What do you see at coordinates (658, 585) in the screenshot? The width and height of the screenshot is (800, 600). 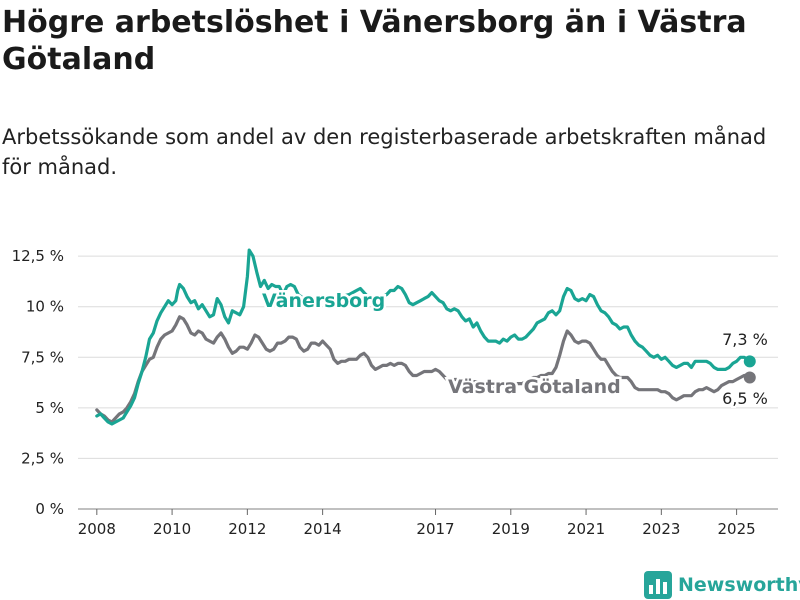 I see `newsworthy-logo-icon` at bounding box center [658, 585].